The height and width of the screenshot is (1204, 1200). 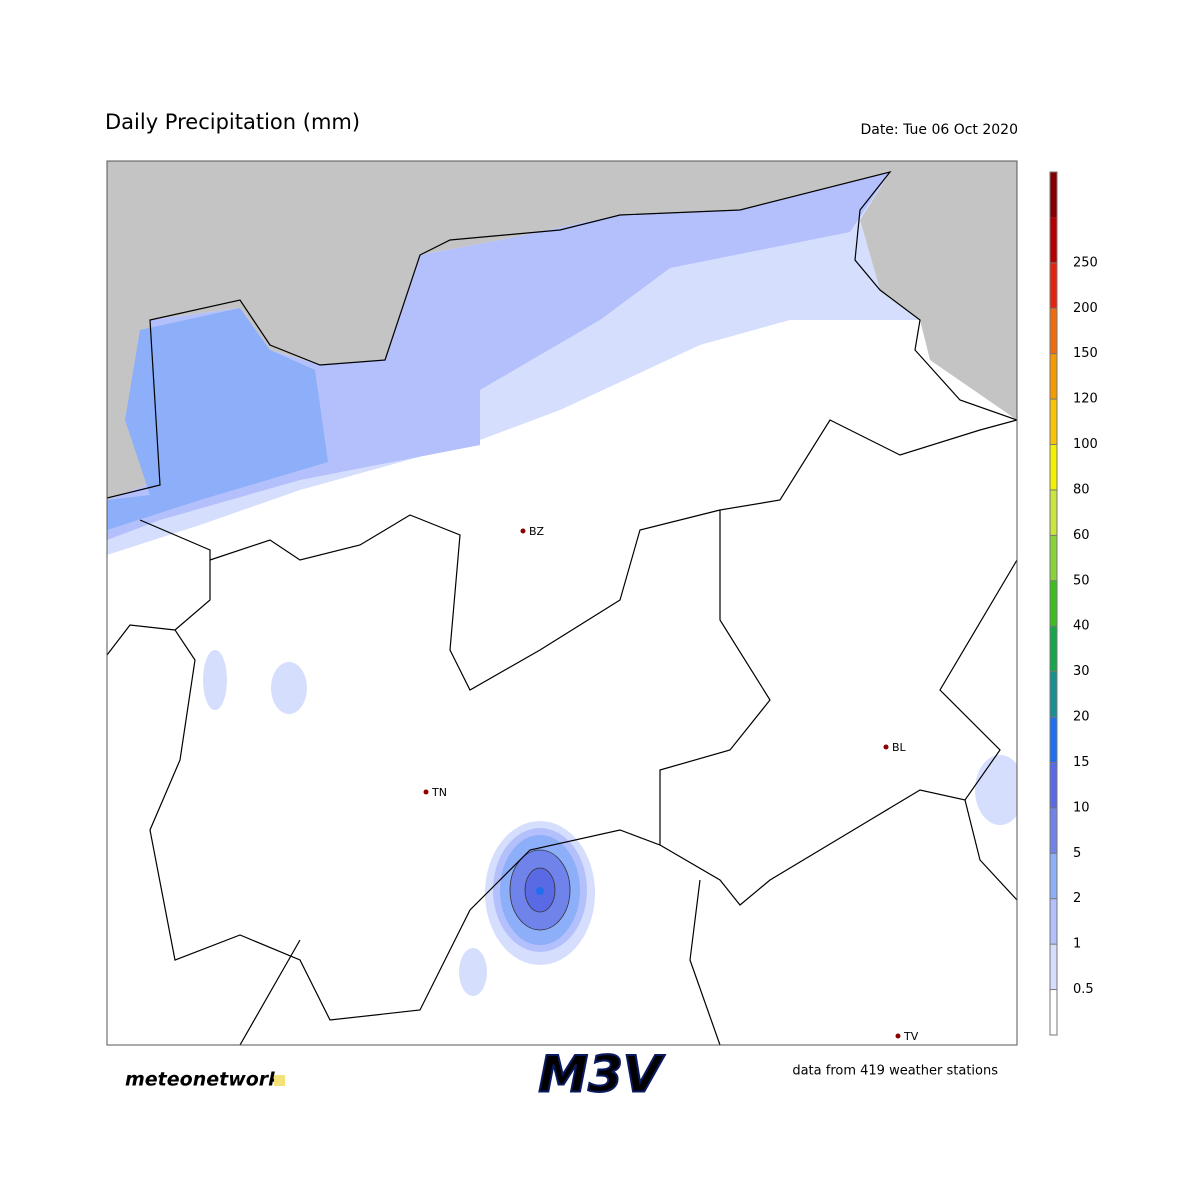 I want to click on colorbar-frame, so click(x=1053, y=603).